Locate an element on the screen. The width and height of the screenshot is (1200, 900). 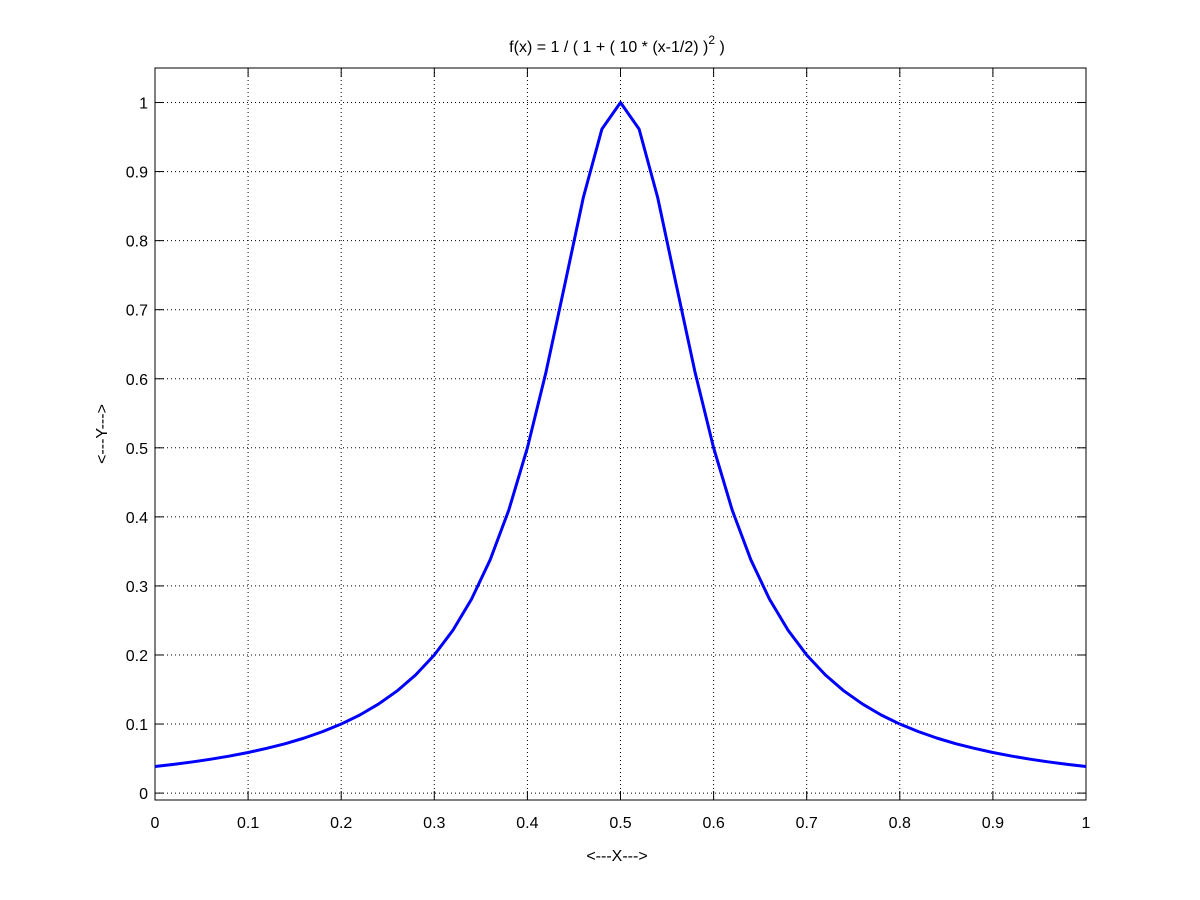
y-tick-label: 0.1 is located at coordinates (137, 725).